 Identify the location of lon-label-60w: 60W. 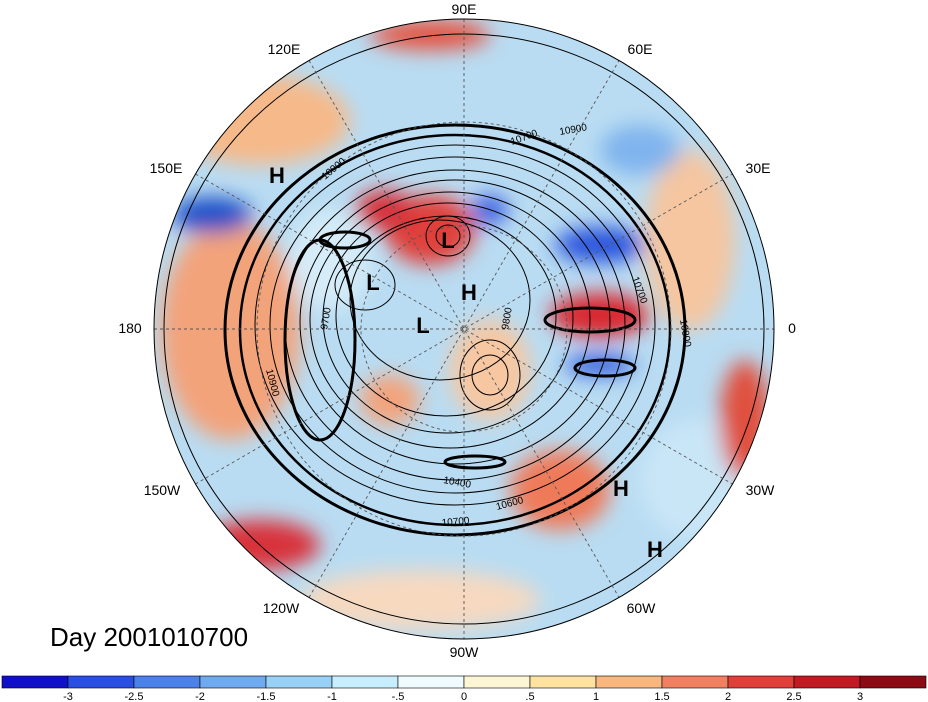
(642, 608).